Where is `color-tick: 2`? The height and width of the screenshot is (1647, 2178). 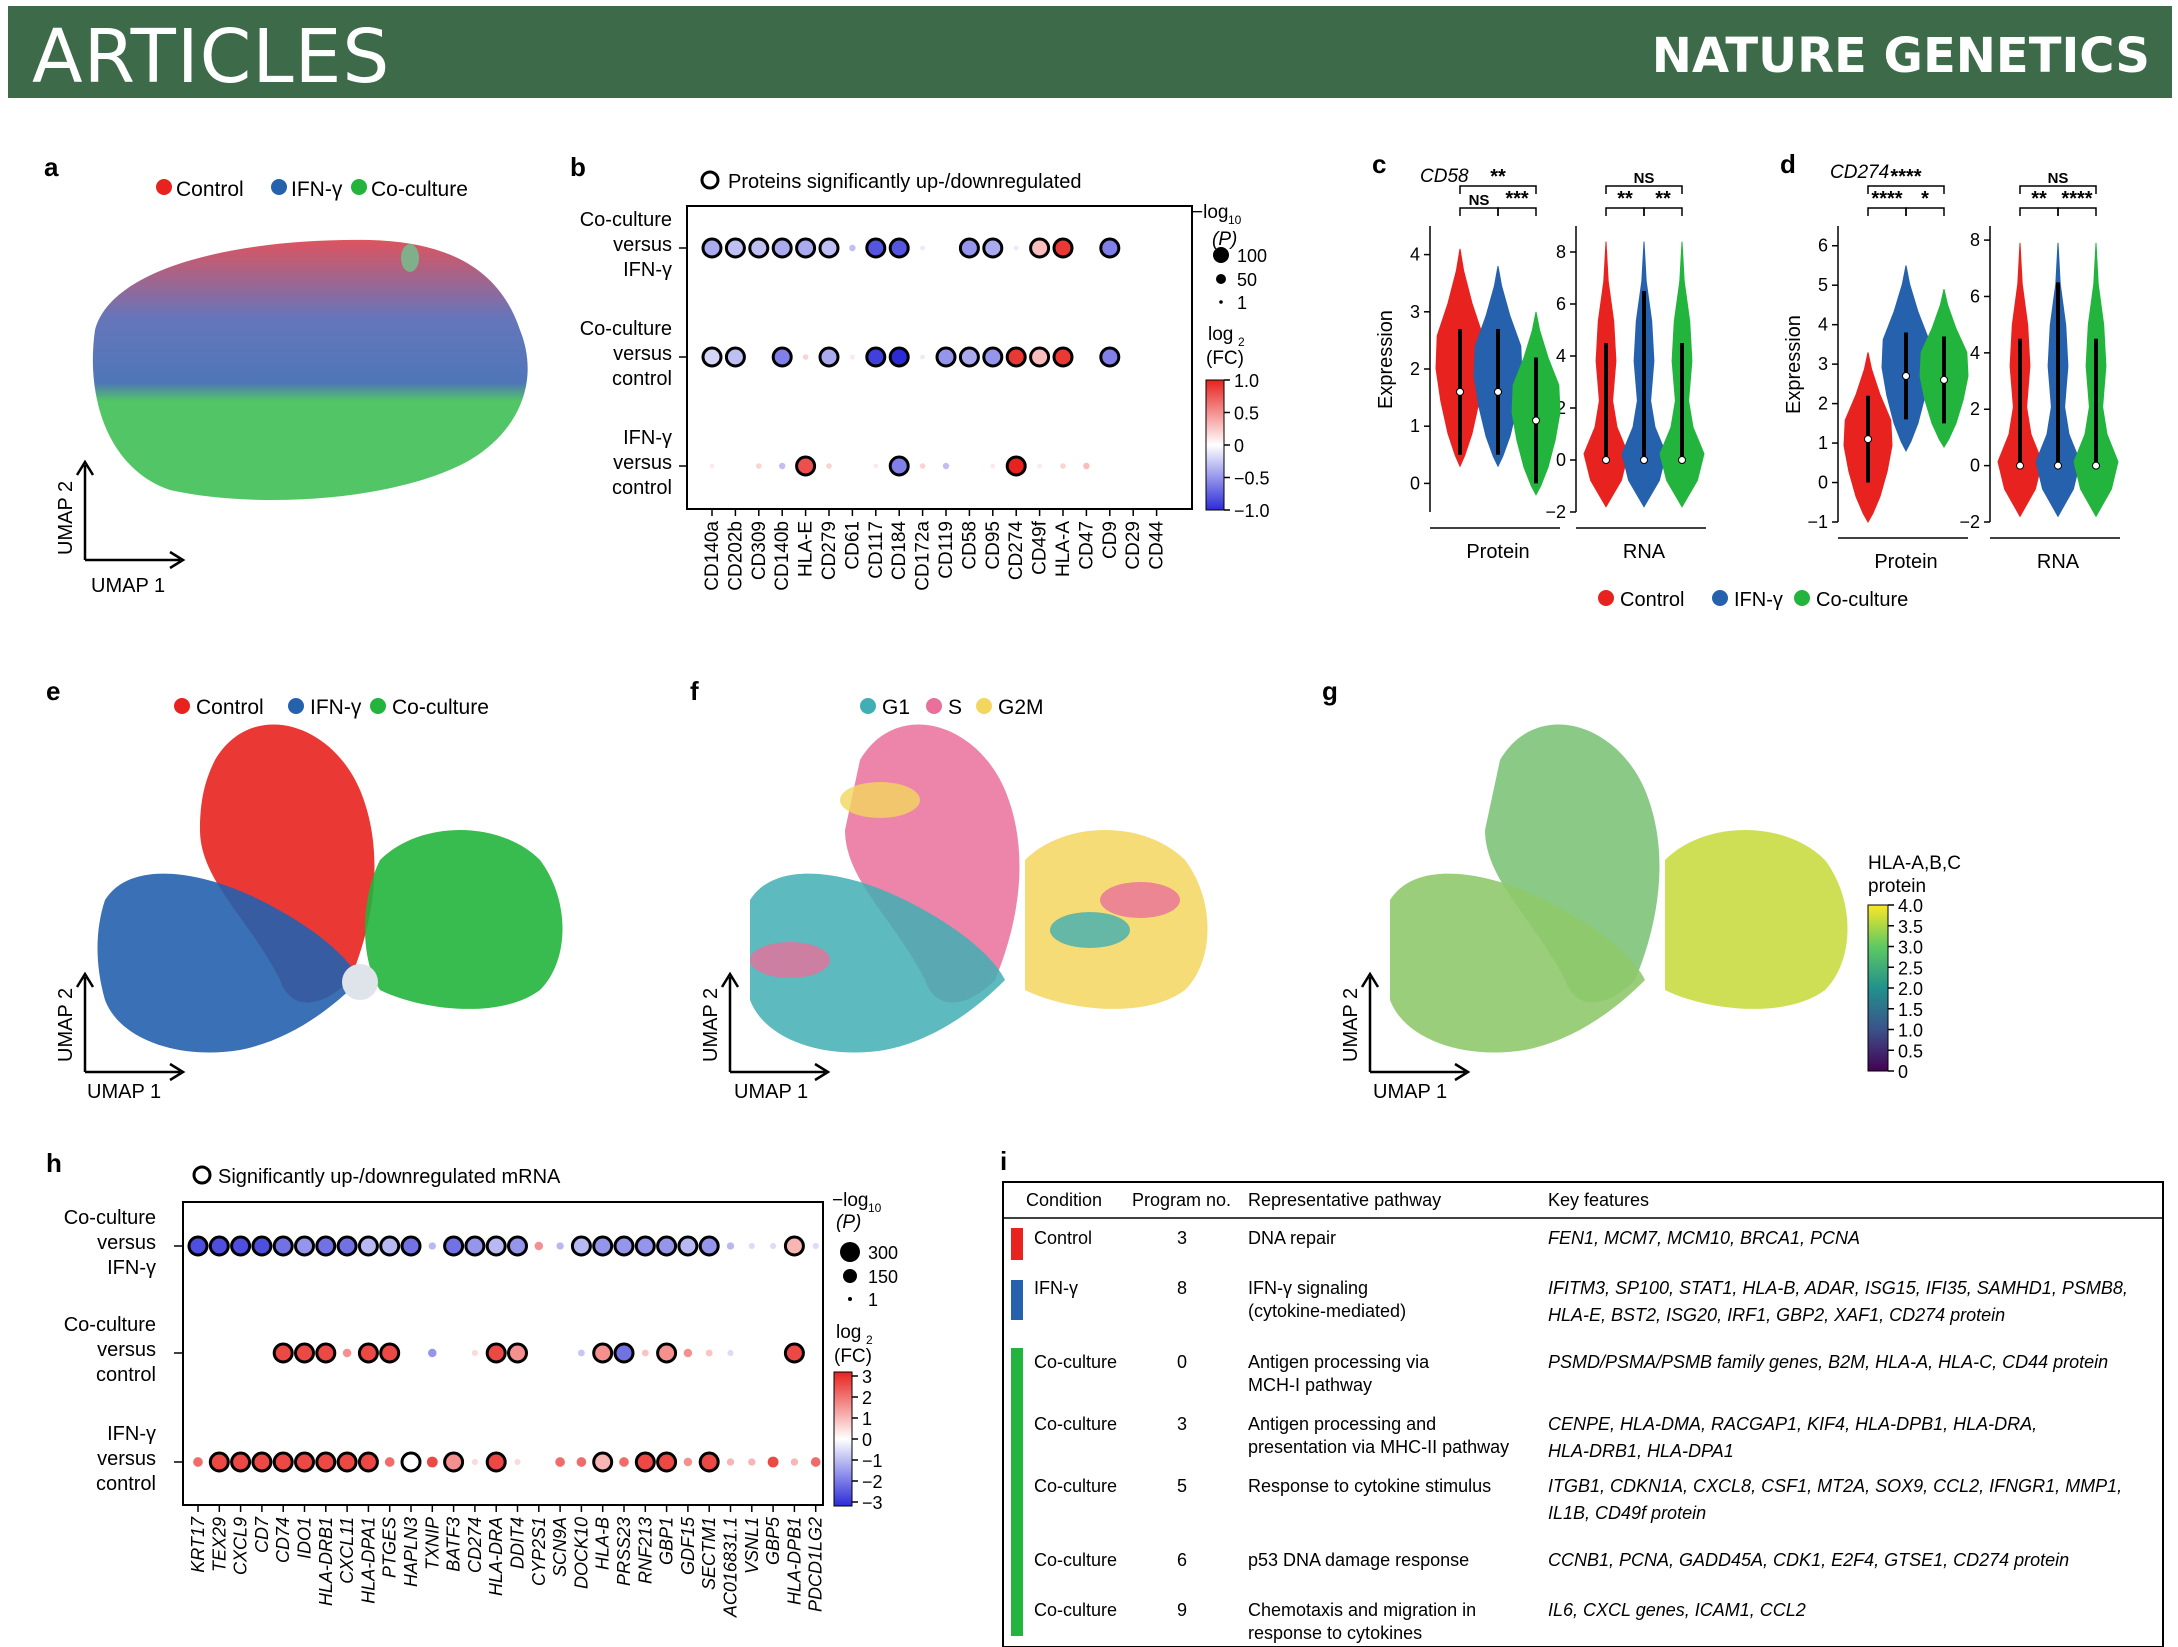
color-tick: 2 is located at coordinates (867, 1398).